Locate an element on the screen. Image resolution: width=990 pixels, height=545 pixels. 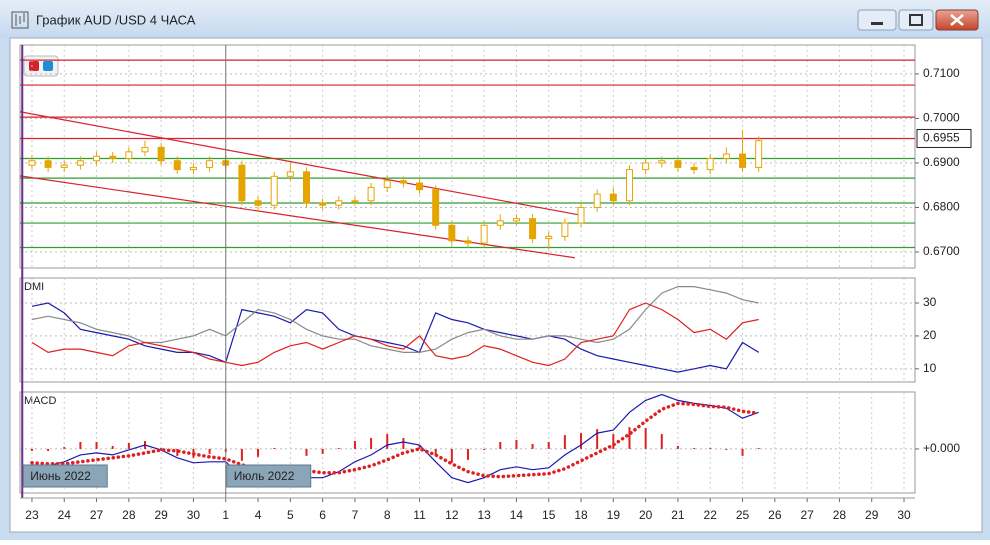
x-tick-label: 26 is located at coordinates (775, 515).